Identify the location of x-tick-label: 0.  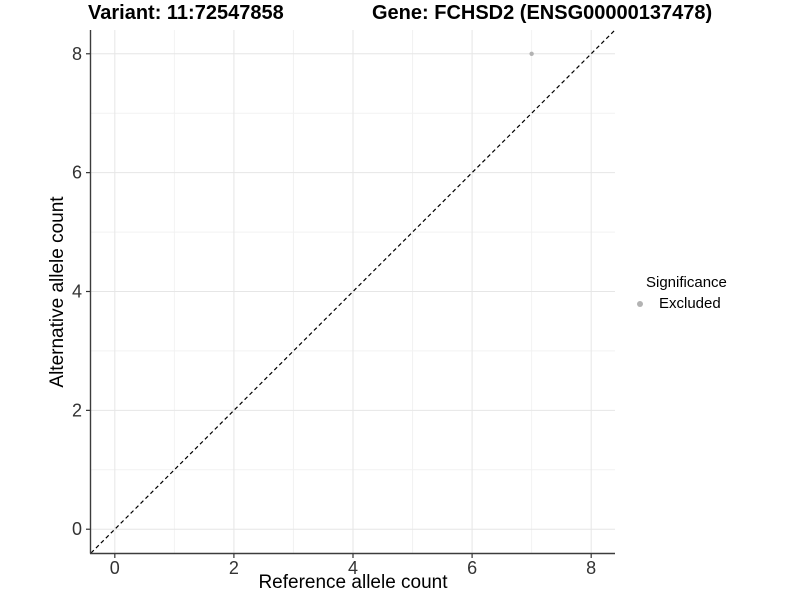
(115, 568).